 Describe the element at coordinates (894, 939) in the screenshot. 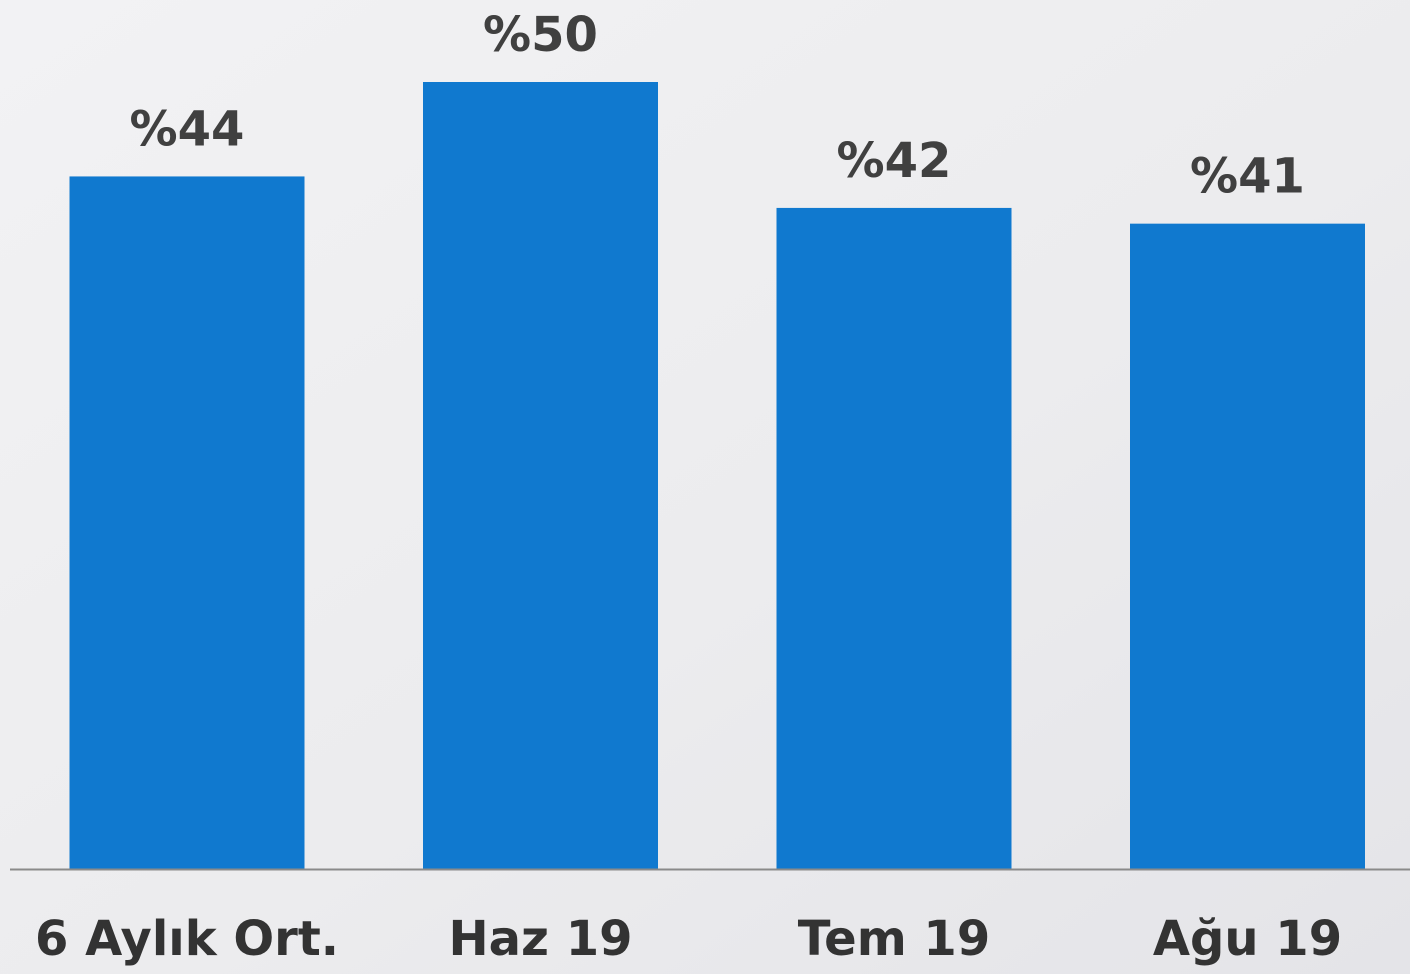

I see `x-tick-label: Tem 19` at that location.